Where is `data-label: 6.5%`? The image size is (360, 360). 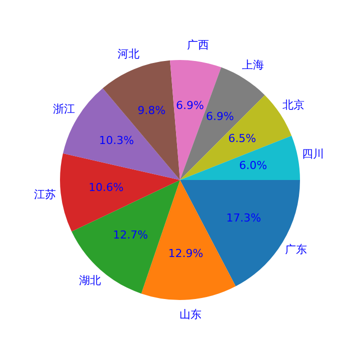 data-label: 6.5% is located at coordinates (242, 138).